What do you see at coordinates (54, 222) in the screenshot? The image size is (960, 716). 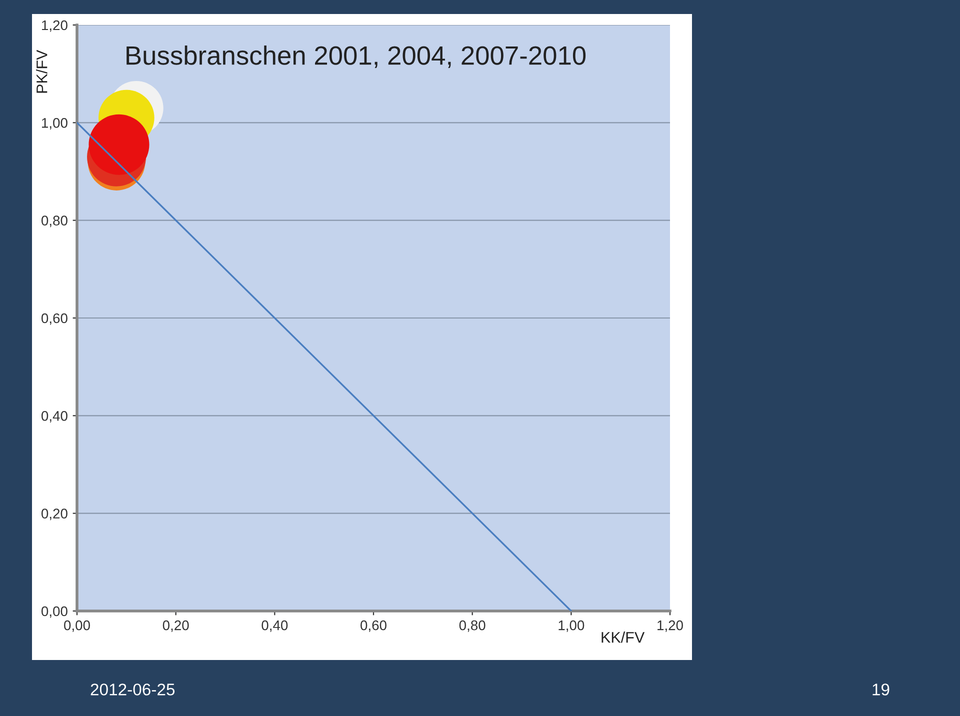 I see `y-tick-label: 0,80` at bounding box center [54, 222].